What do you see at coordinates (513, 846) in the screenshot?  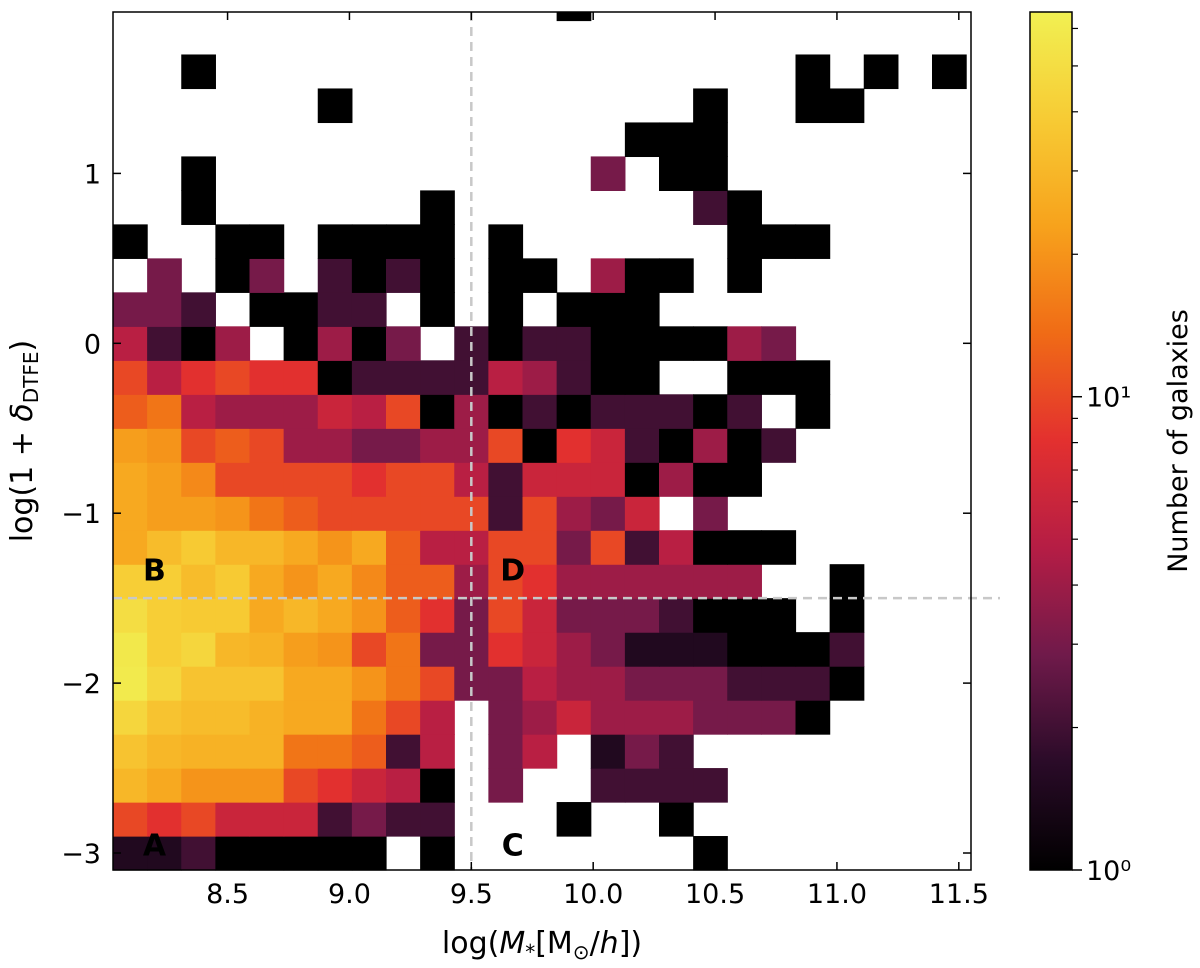 I see `region-label-c: C` at bounding box center [513, 846].